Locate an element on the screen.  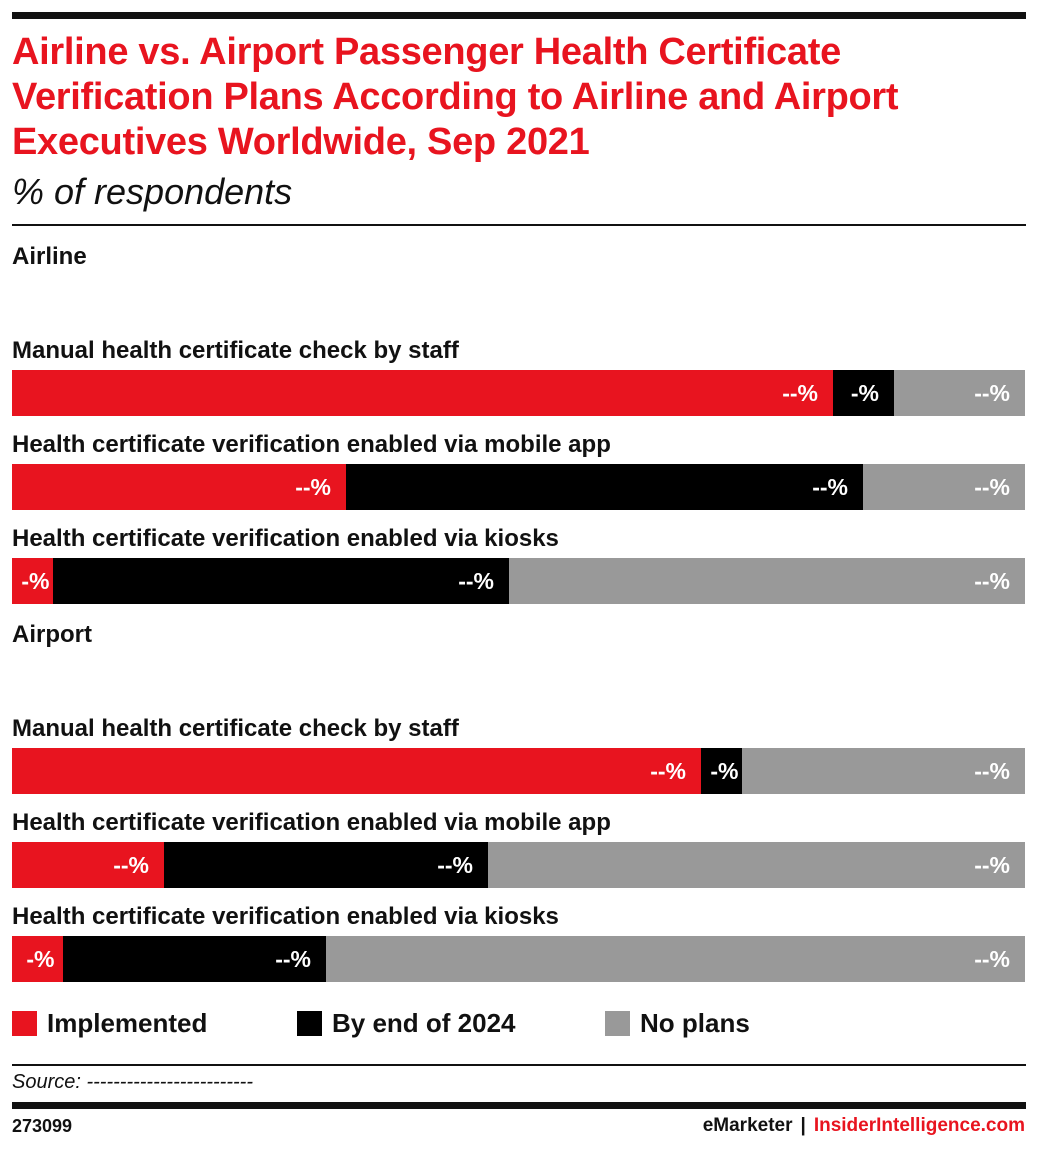
legend-swatch-implemented is located at coordinates (24, 1023).